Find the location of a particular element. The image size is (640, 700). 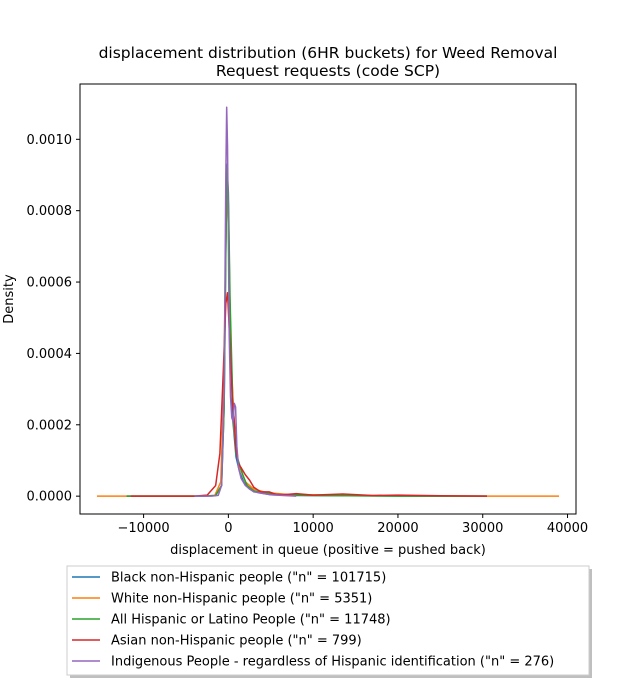

x-tick-label: 30000 is located at coordinates (482, 528).